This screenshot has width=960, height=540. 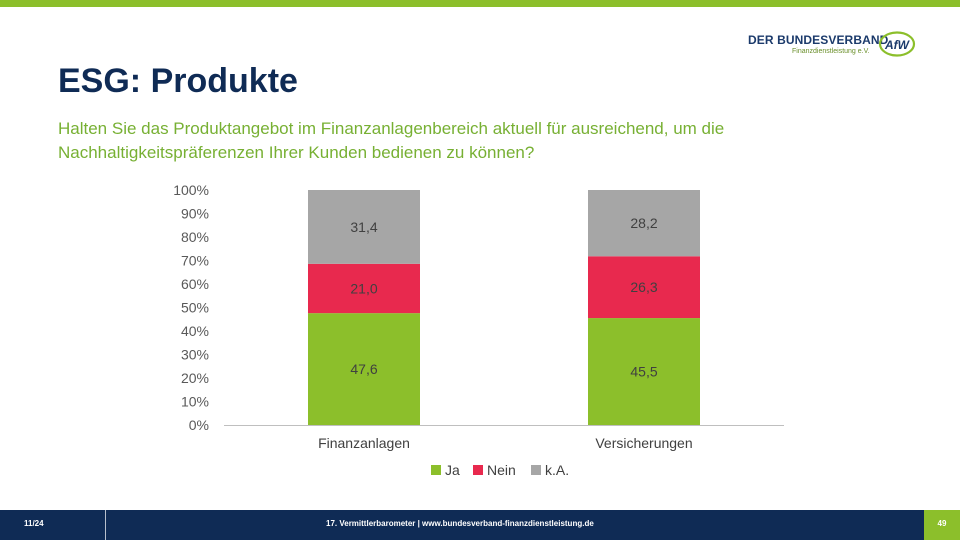 I want to click on y-tick-label: 90%, so click(x=195, y=214).